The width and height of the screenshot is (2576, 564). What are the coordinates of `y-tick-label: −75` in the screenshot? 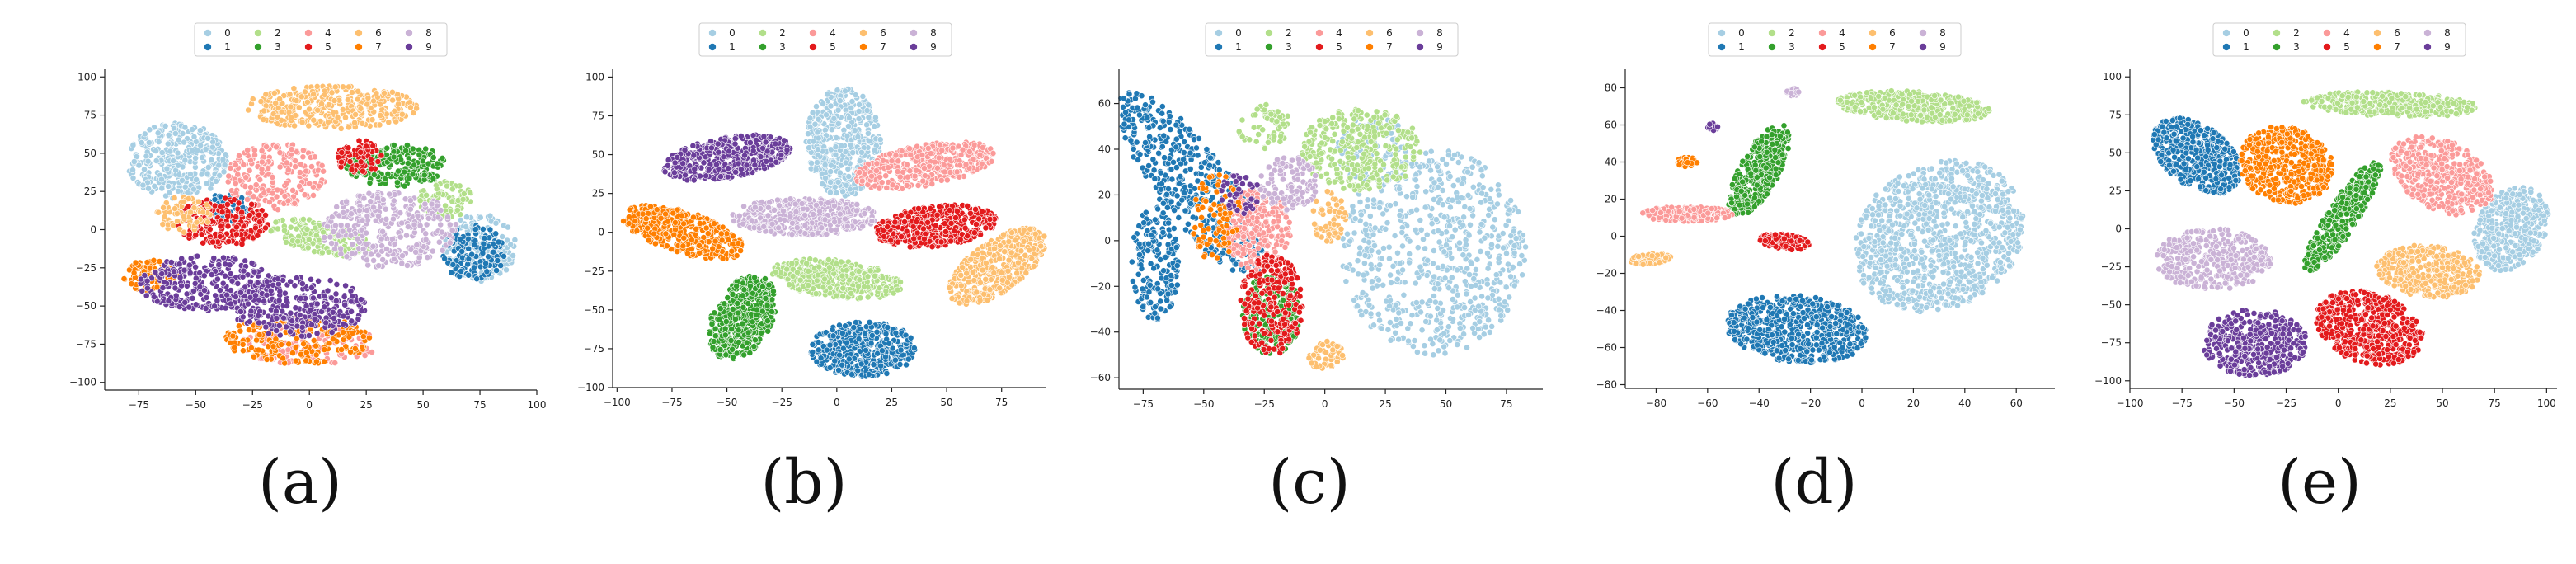 It's located at (86, 344).